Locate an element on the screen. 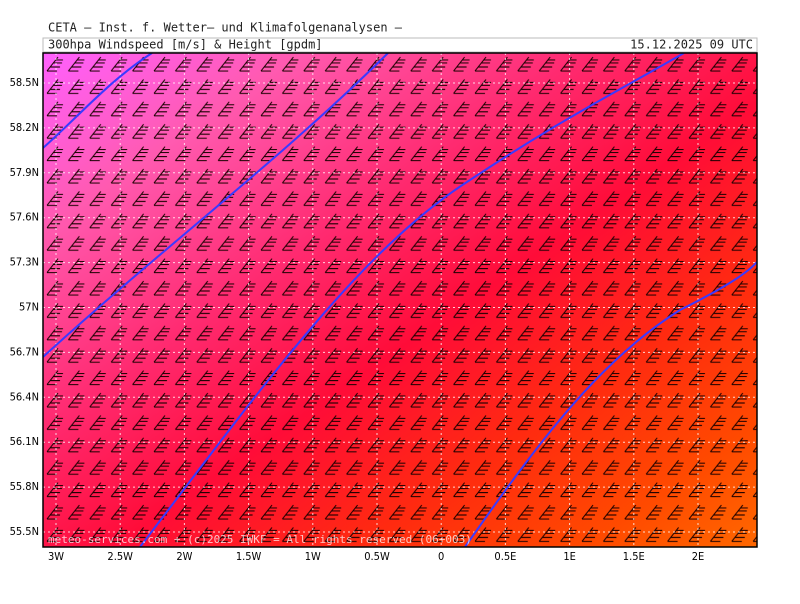 This screenshot has width=800, height=604. lon-label: 1W is located at coordinates (313, 556).